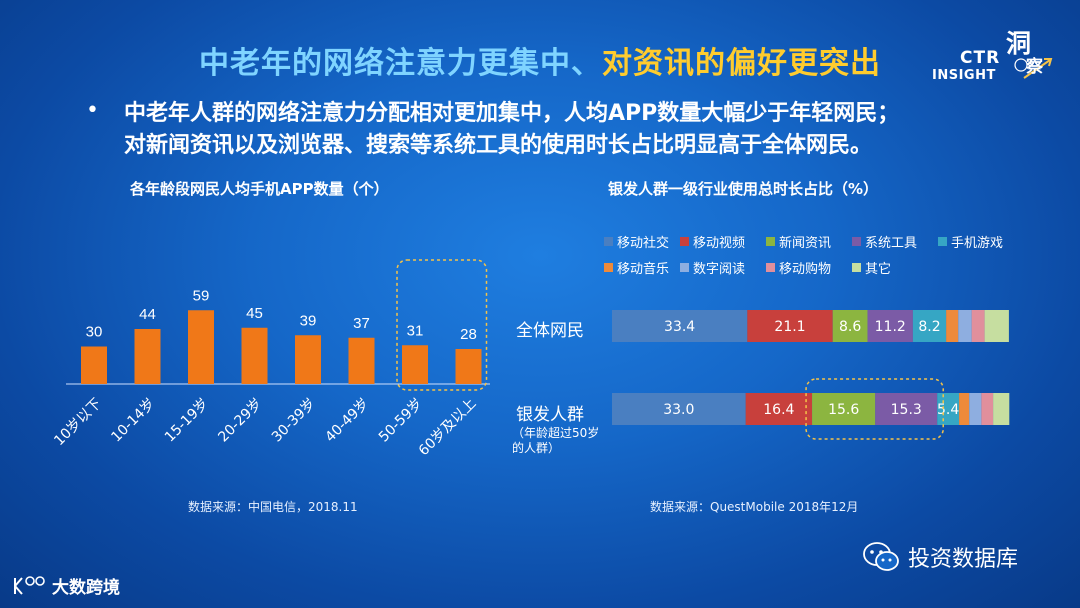 Image resolution: width=1080 pixels, height=608 pixels. I want to click on corner-brand: 大数跨境, so click(66, 585).